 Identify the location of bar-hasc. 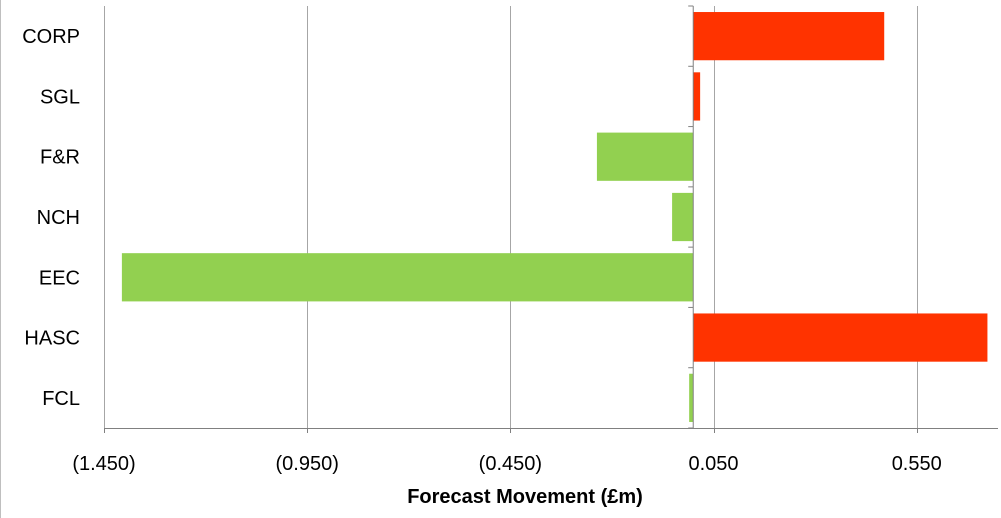
(840, 337).